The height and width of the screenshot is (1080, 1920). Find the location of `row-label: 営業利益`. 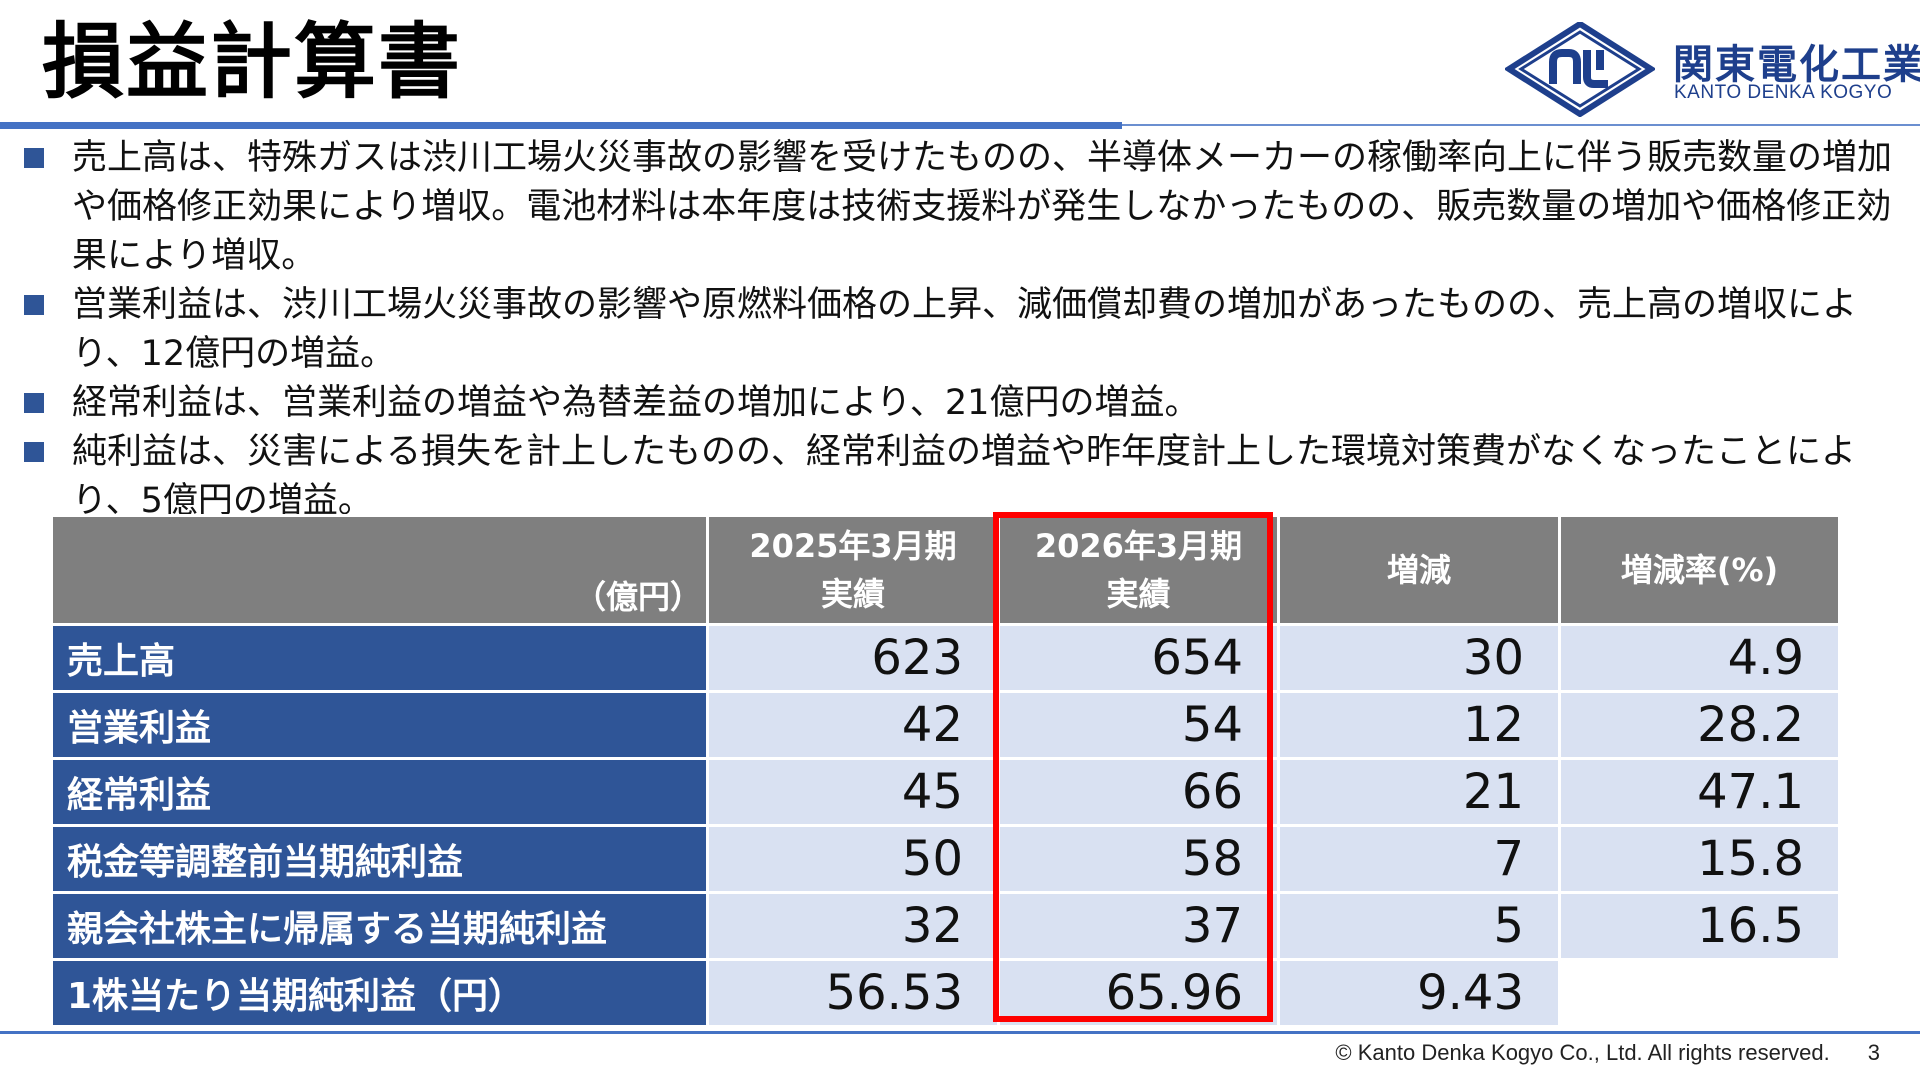

row-label: 営業利益 is located at coordinates (379, 725).